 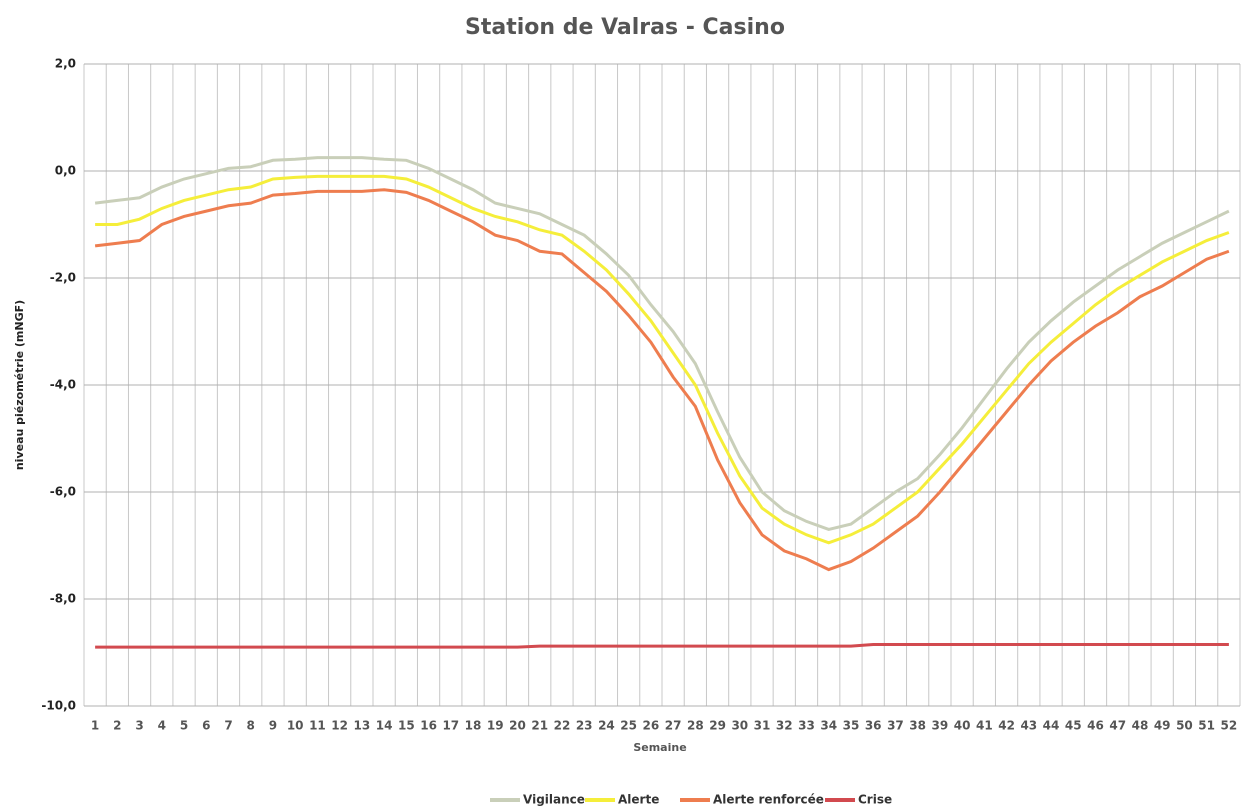 I want to click on x-tick-label: 48, so click(x=1140, y=726).